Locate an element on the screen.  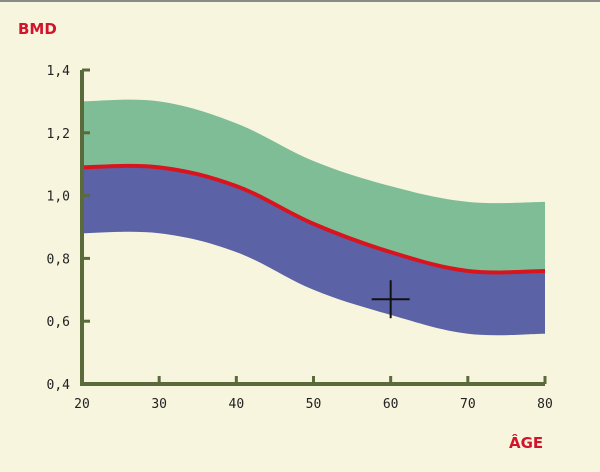
x-tick-label: 40 is located at coordinates (237, 404).